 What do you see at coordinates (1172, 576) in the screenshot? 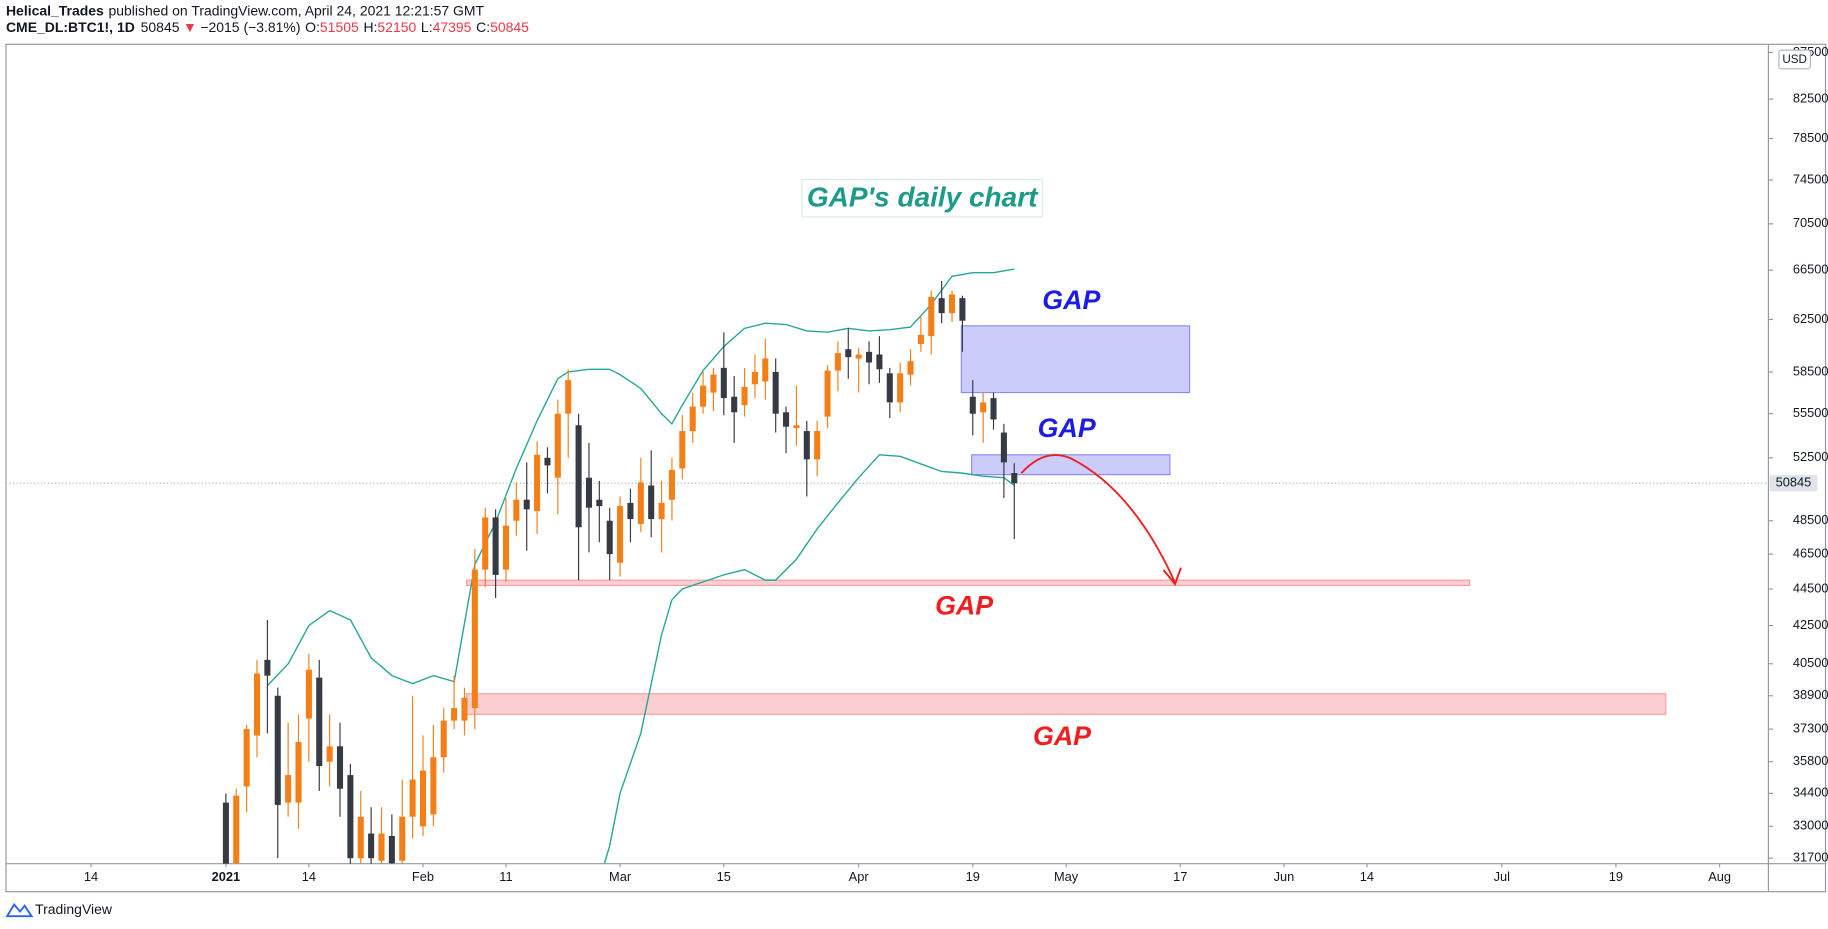
I see `arrow-head` at bounding box center [1172, 576].